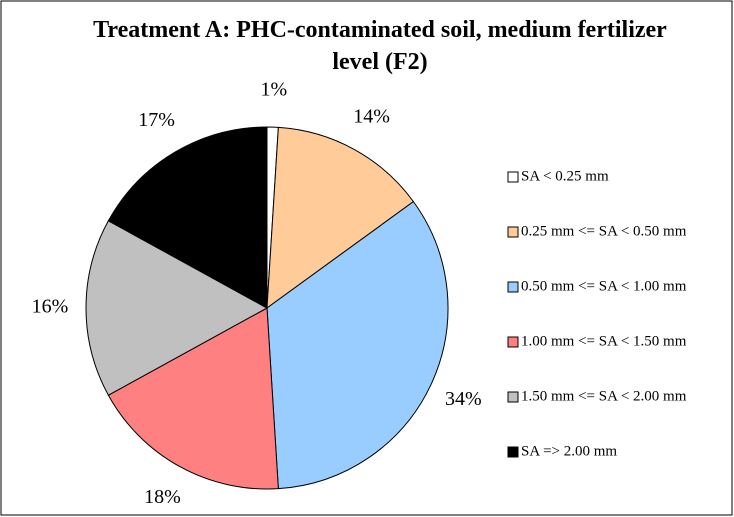  Describe the element at coordinates (162, 497) in the screenshot. I see `data-label: 18%` at that location.